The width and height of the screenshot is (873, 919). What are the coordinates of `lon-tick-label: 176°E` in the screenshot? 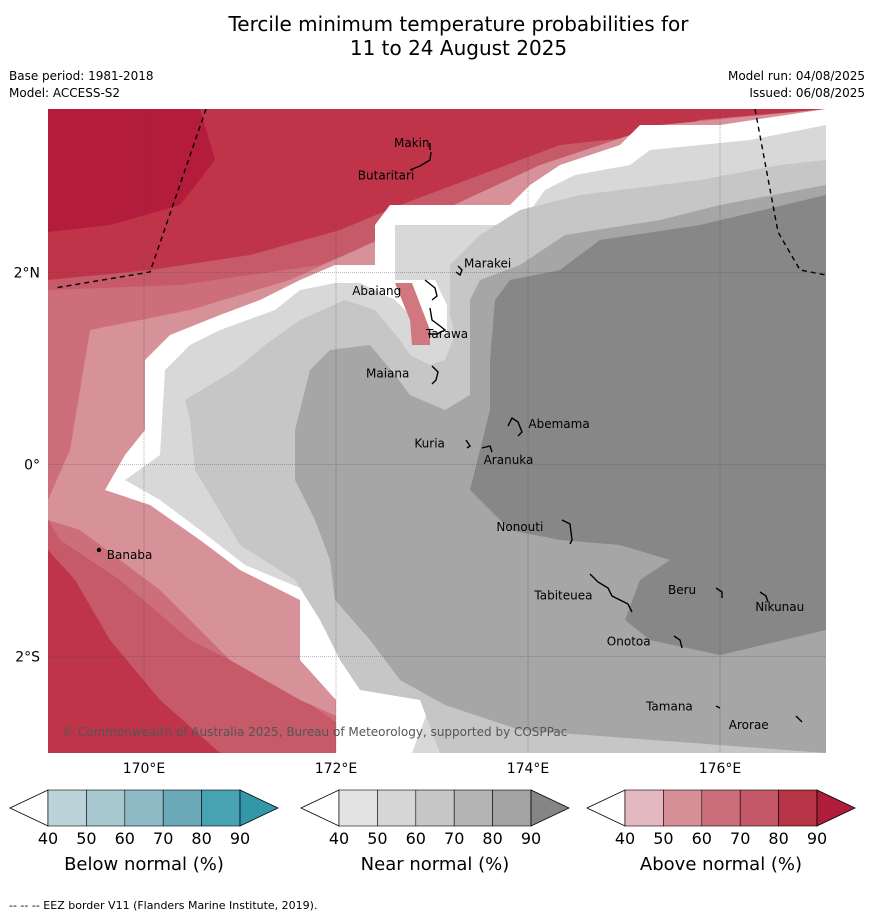 It's located at (720, 769).